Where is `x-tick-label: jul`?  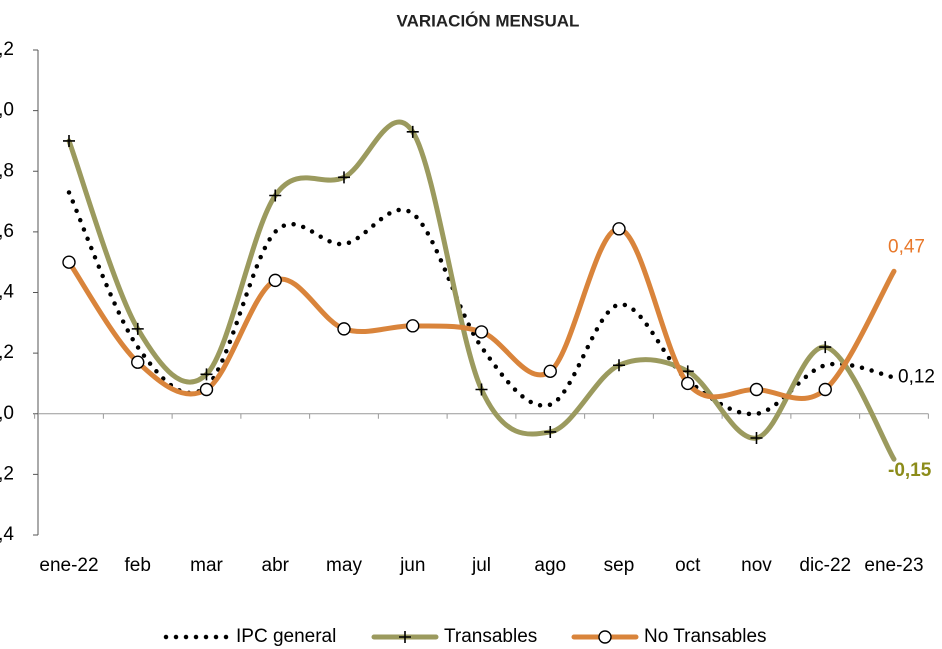
x-tick-label: jul is located at coordinates (481, 565).